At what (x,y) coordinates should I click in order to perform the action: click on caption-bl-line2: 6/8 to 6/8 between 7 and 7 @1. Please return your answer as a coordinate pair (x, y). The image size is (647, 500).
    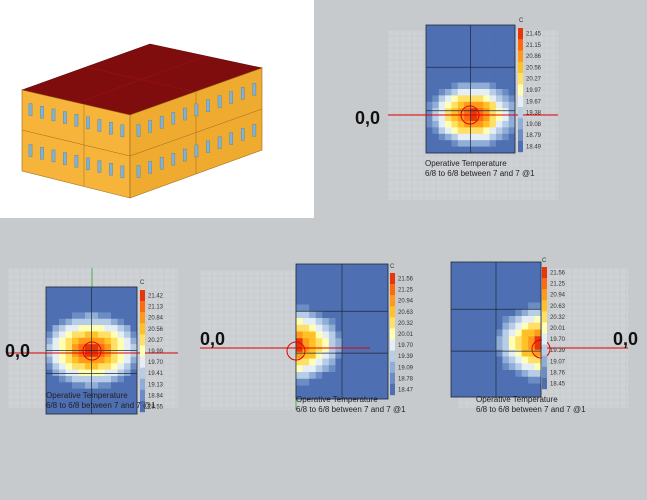
    Looking at the image, I should click on (101, 405).